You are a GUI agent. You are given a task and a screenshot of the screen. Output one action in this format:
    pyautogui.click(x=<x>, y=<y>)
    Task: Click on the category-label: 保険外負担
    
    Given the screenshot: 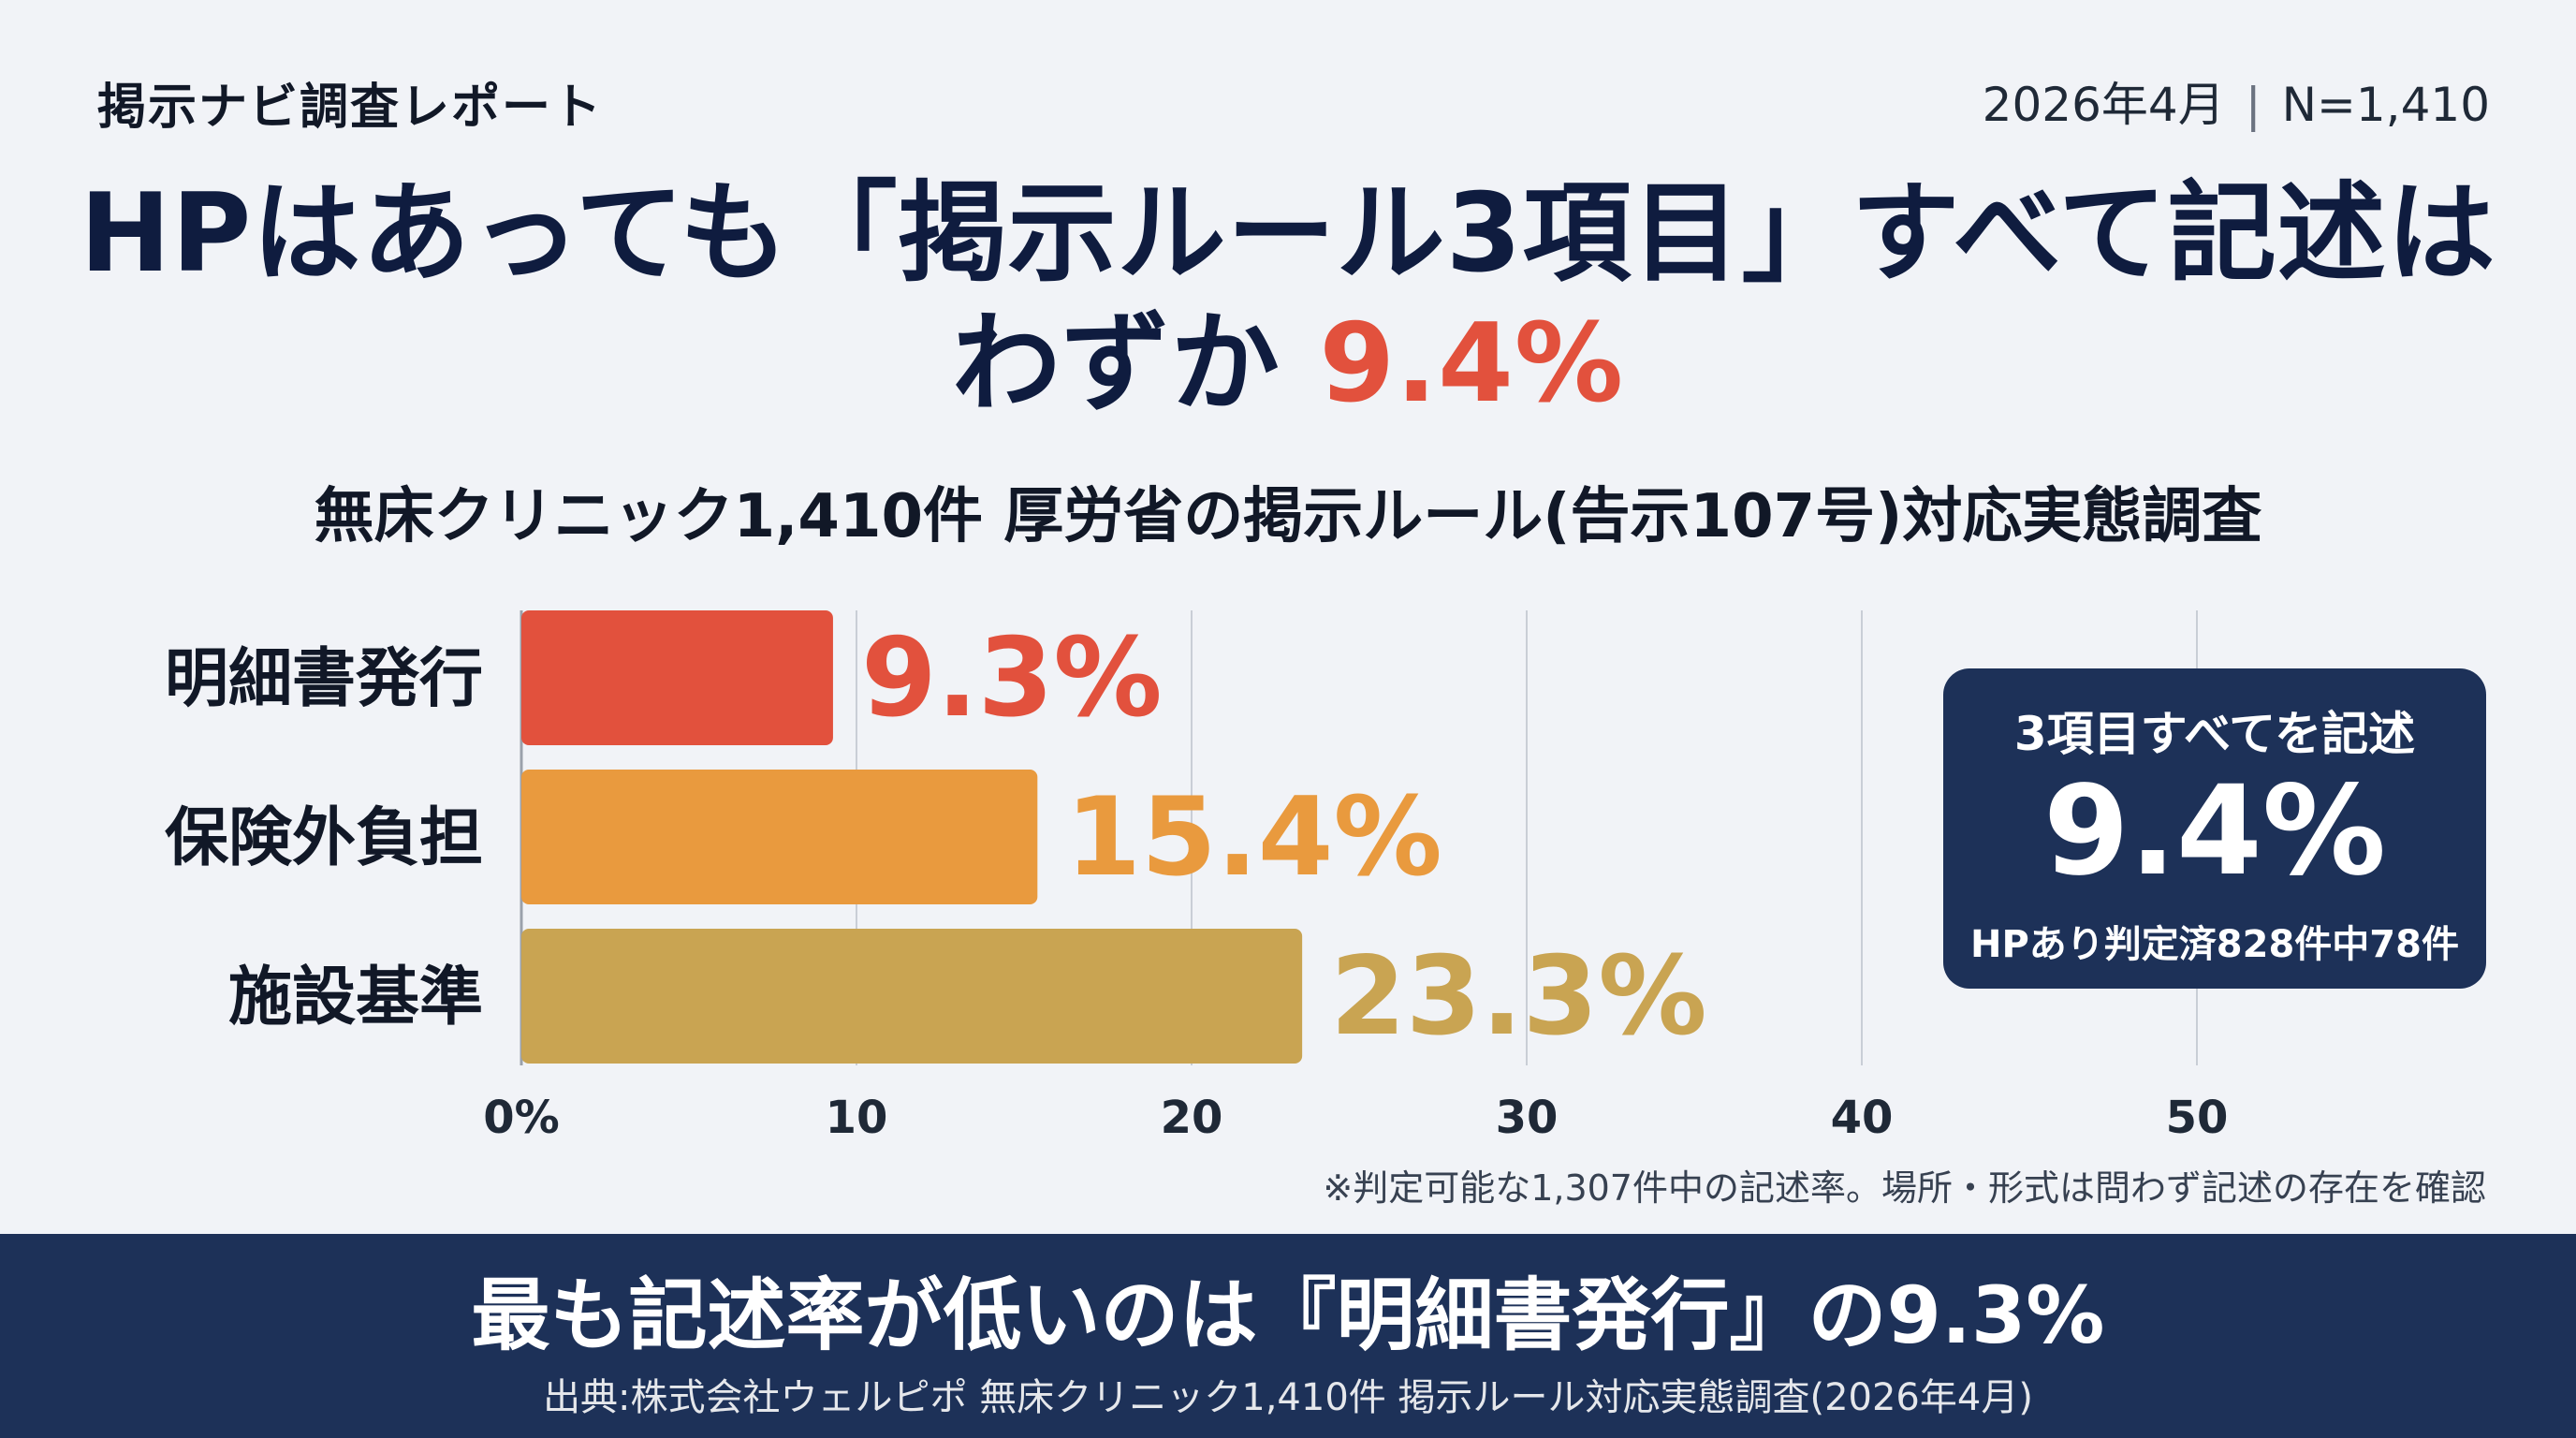 What is the action you would take?
    pyautogui.click(x=324, y=838)
    